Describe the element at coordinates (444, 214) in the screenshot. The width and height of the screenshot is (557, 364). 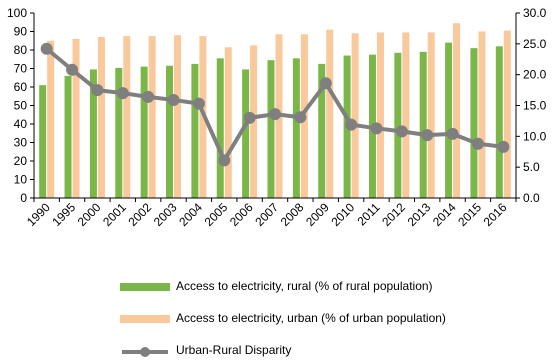
I see `x-tick-label-2014: 2014` at that location.